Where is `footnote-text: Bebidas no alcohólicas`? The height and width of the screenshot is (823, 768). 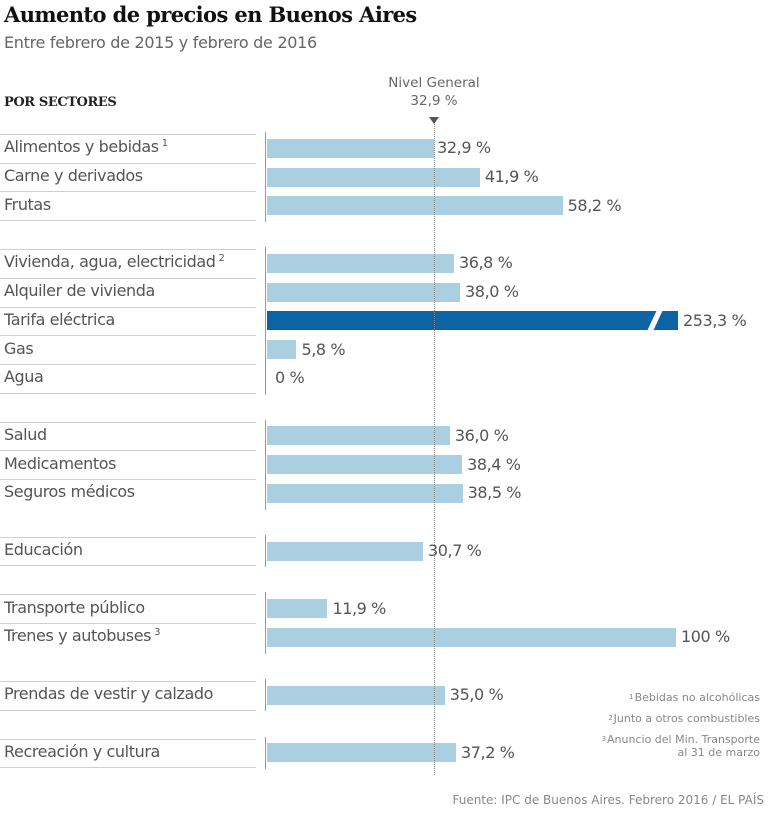 footnote-text: Bebidas no alcohólicas is located at coordinates (697, 697).